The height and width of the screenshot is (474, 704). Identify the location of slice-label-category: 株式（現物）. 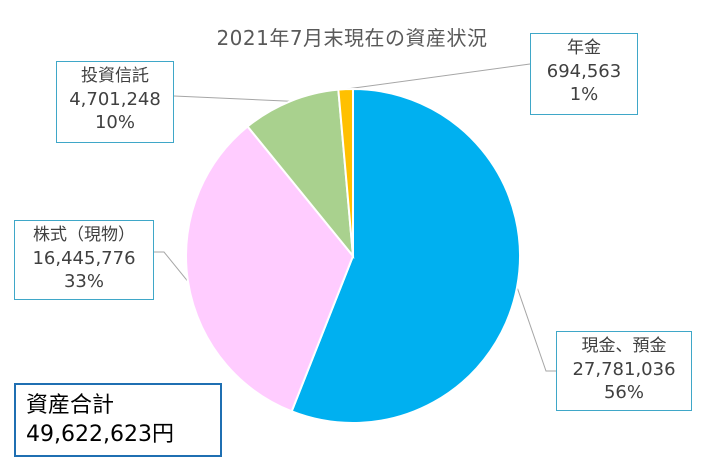
(84, 235).